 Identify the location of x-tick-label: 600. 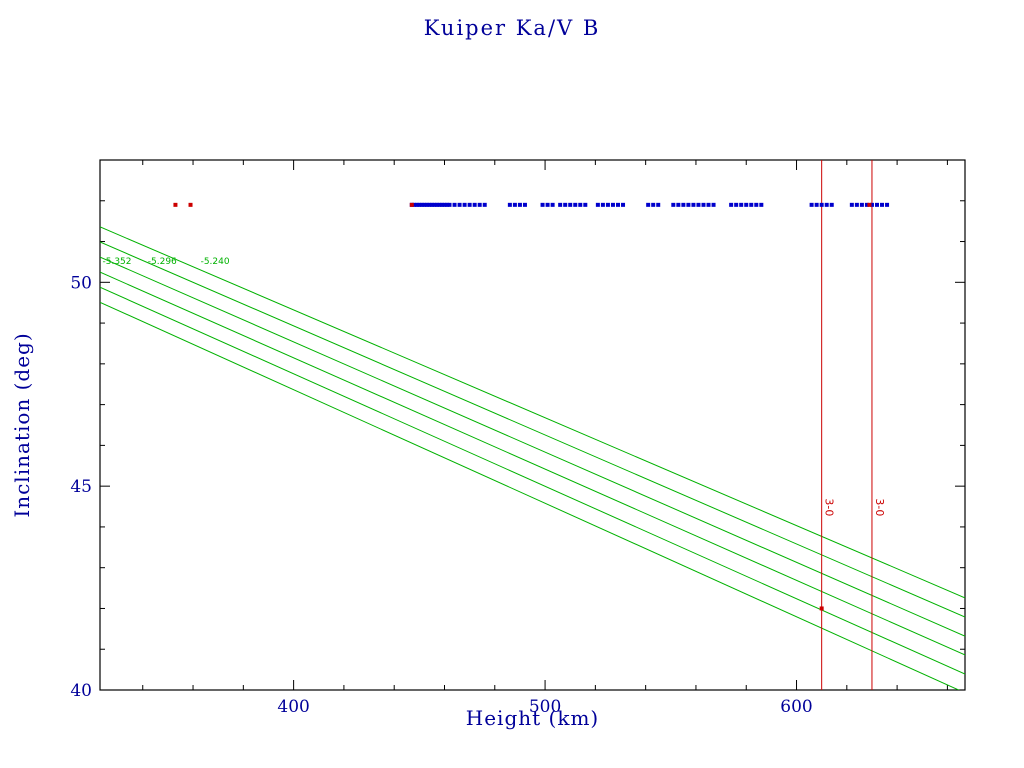
(796, 707).